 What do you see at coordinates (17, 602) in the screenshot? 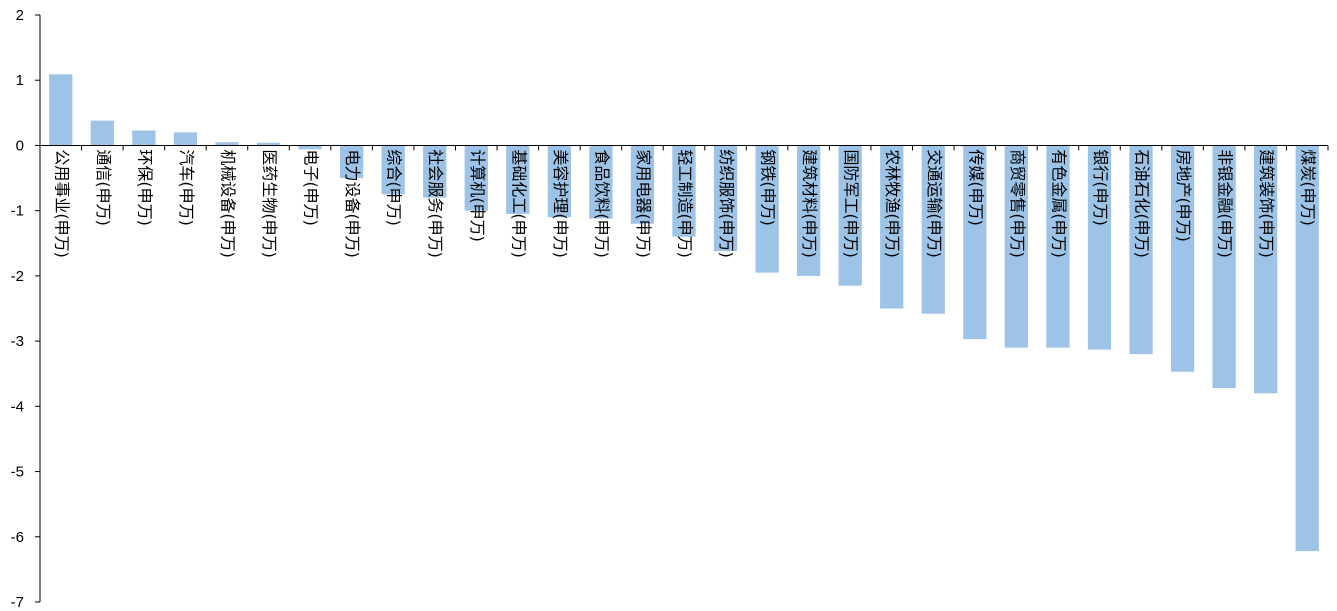
I see `y-tick-label-9: -7` at bounding box center [17, 602].